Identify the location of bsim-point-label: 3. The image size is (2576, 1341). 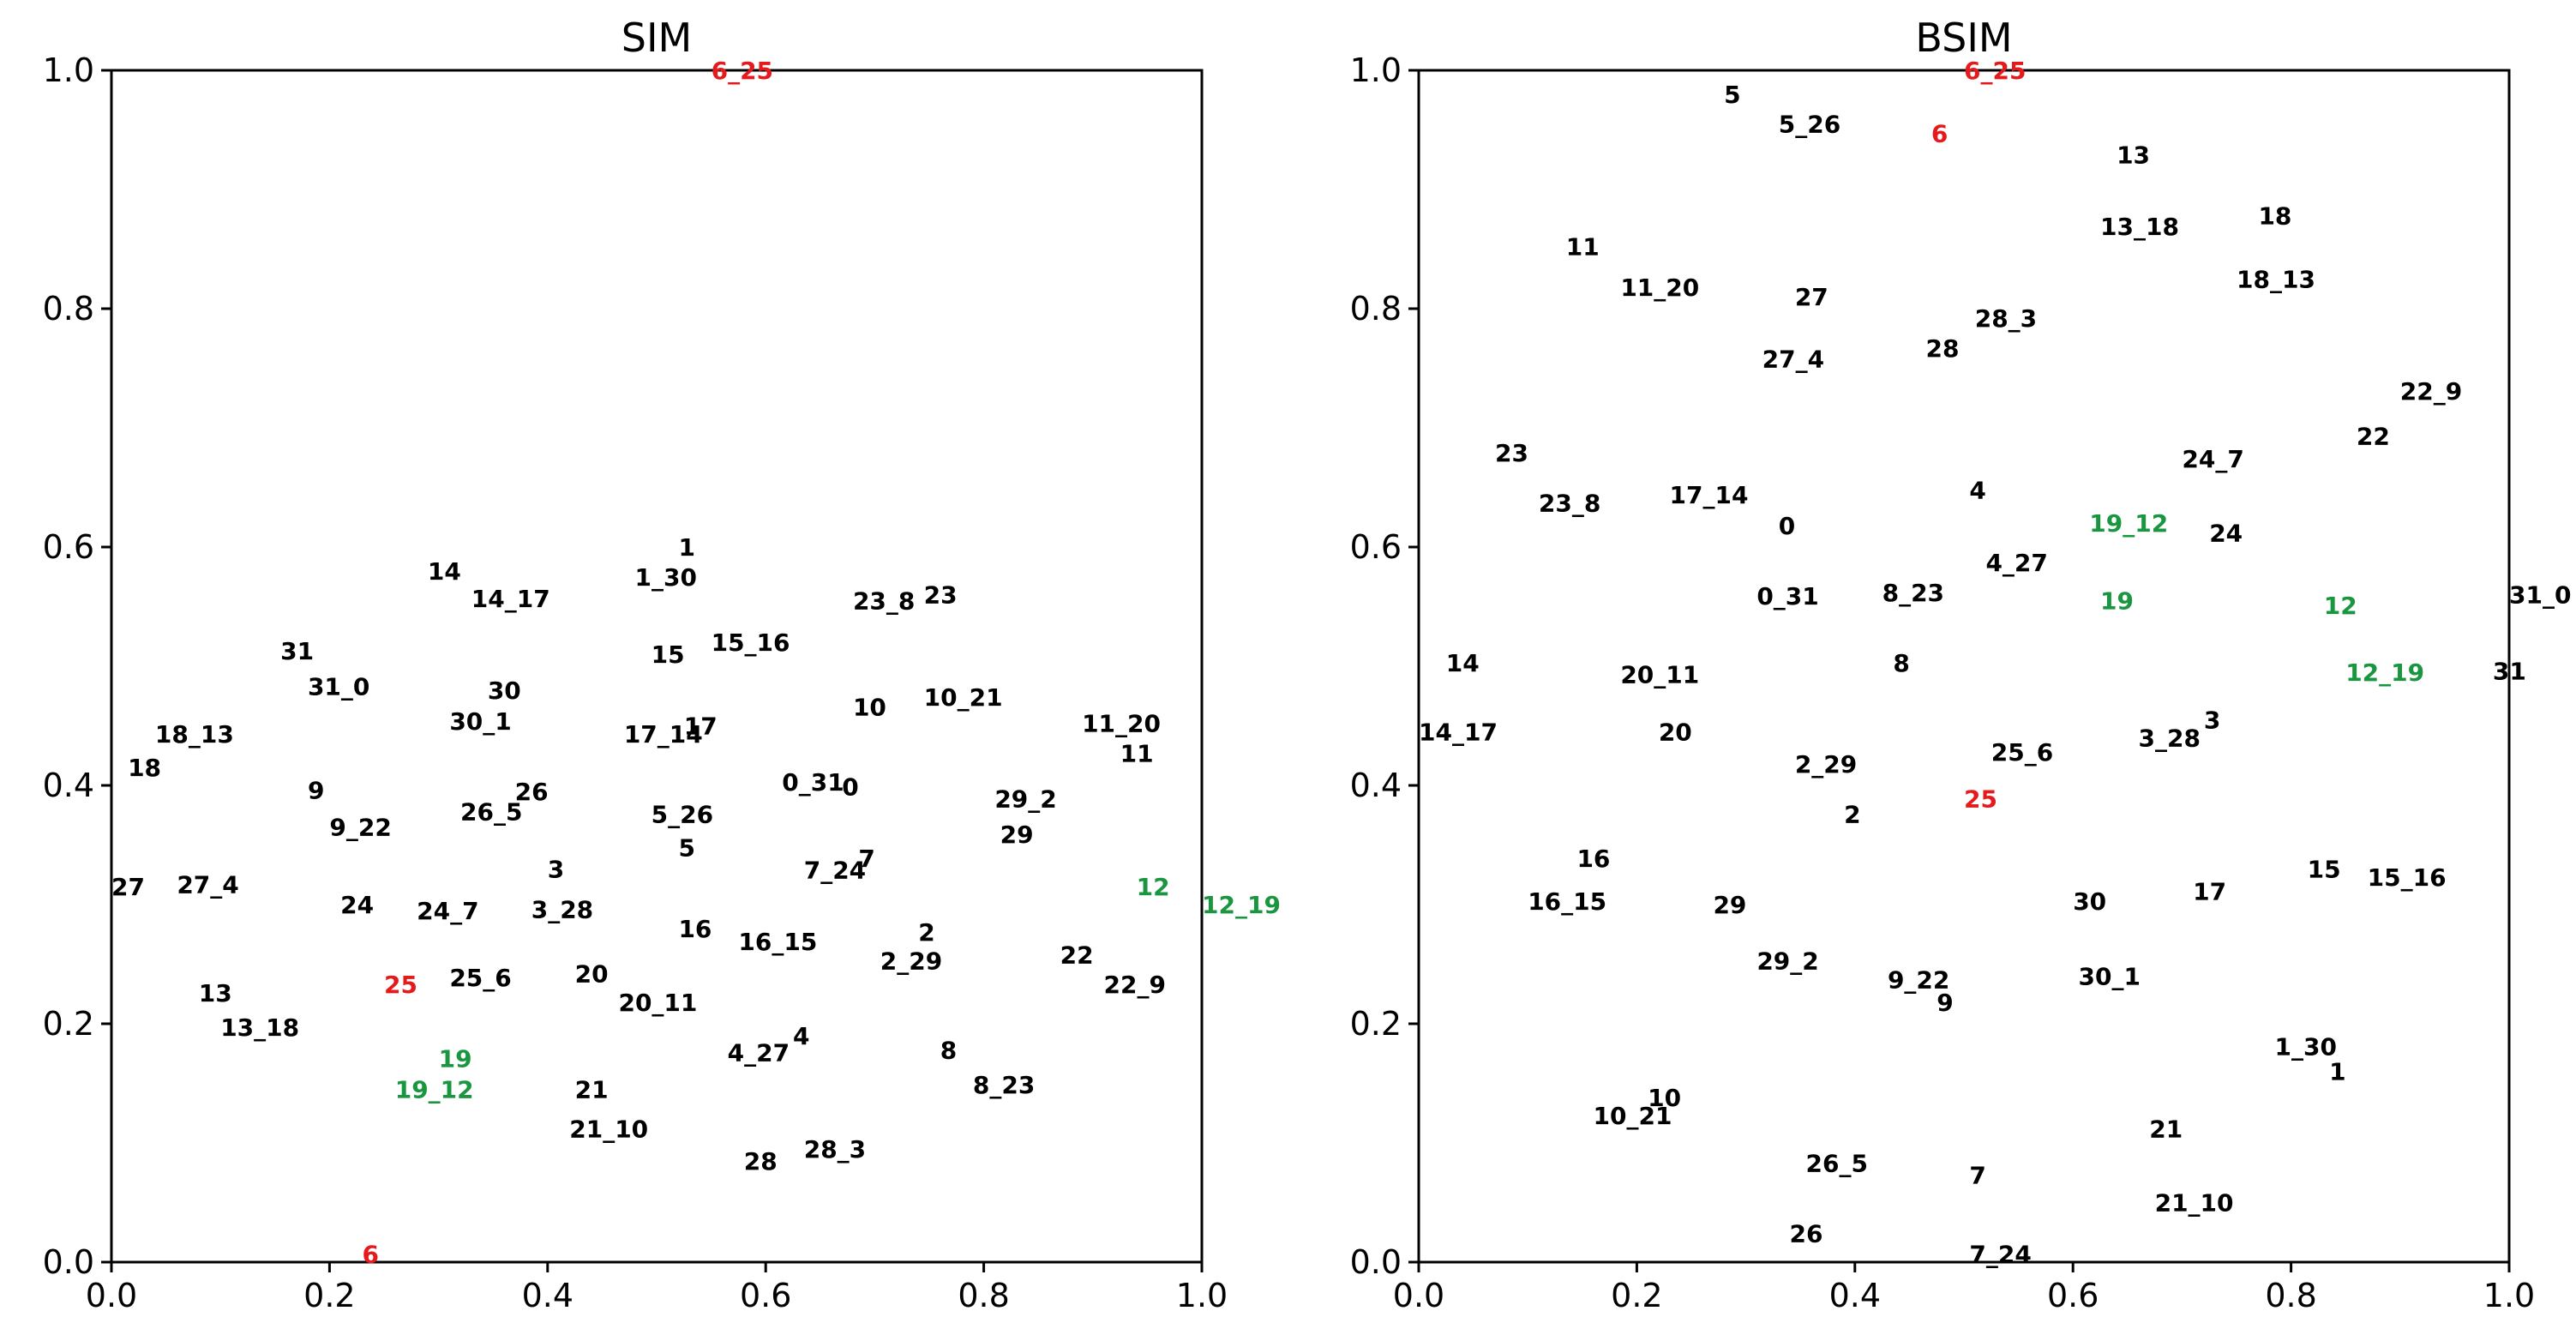
(2212, 721).